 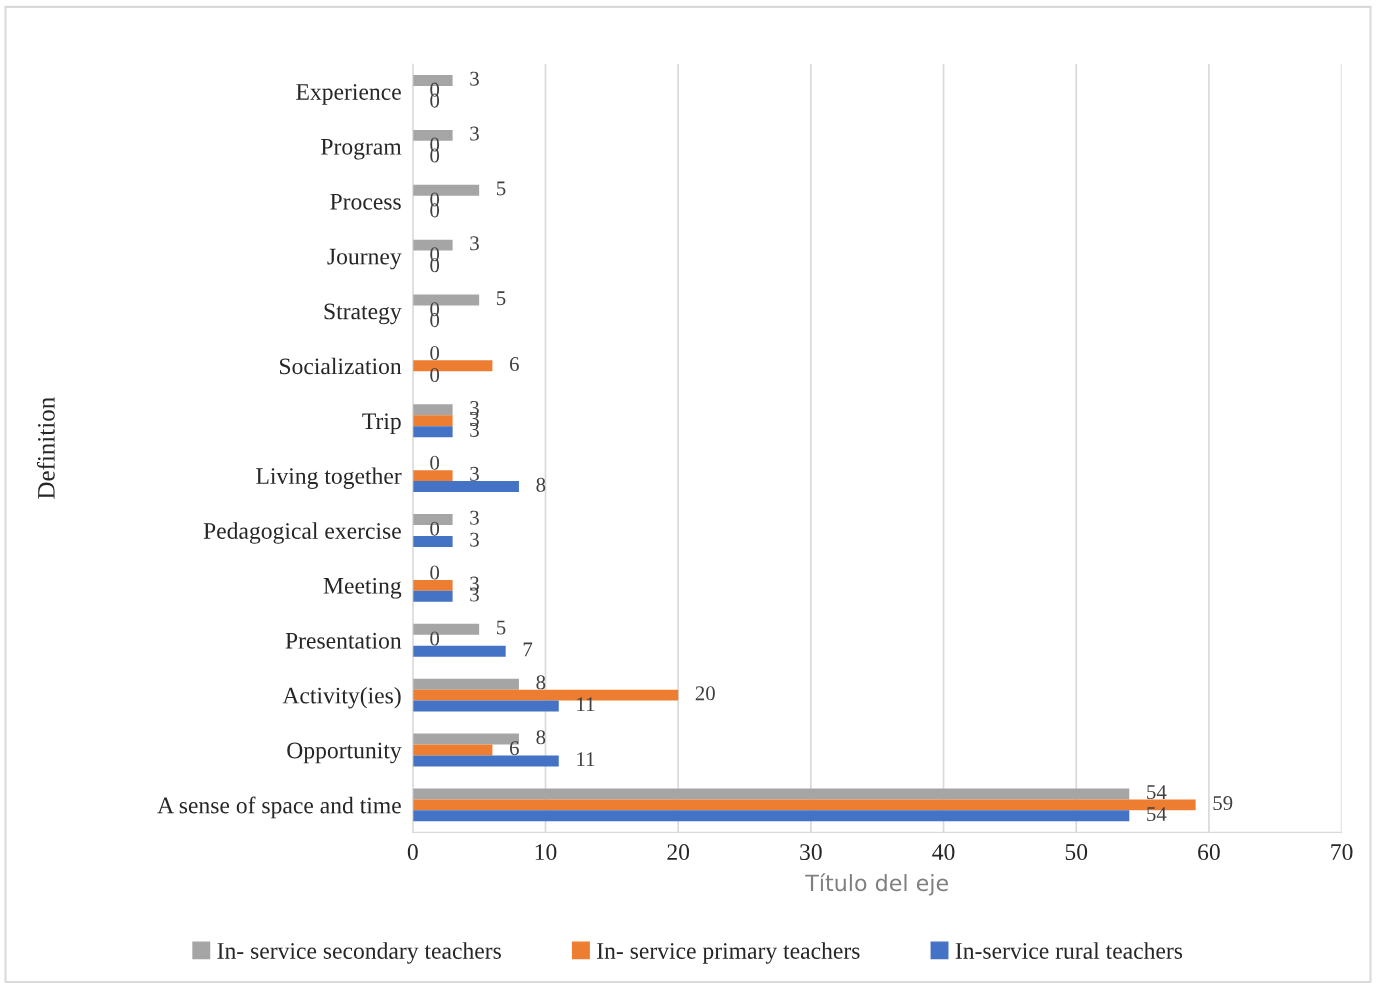 What do you see at coordinates (943, 852) in the screenshot?
I see `x-tick-label: 40` at bounding box center [943, 852].